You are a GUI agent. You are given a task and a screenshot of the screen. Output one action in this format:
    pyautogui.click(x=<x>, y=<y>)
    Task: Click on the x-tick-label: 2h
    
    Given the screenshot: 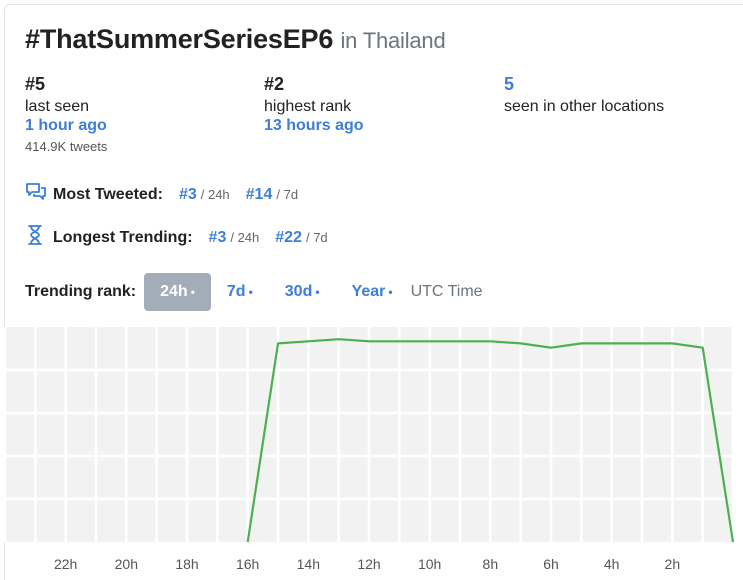 What is the action you would take?
    pyautogui.click(x=673, y=564)
    